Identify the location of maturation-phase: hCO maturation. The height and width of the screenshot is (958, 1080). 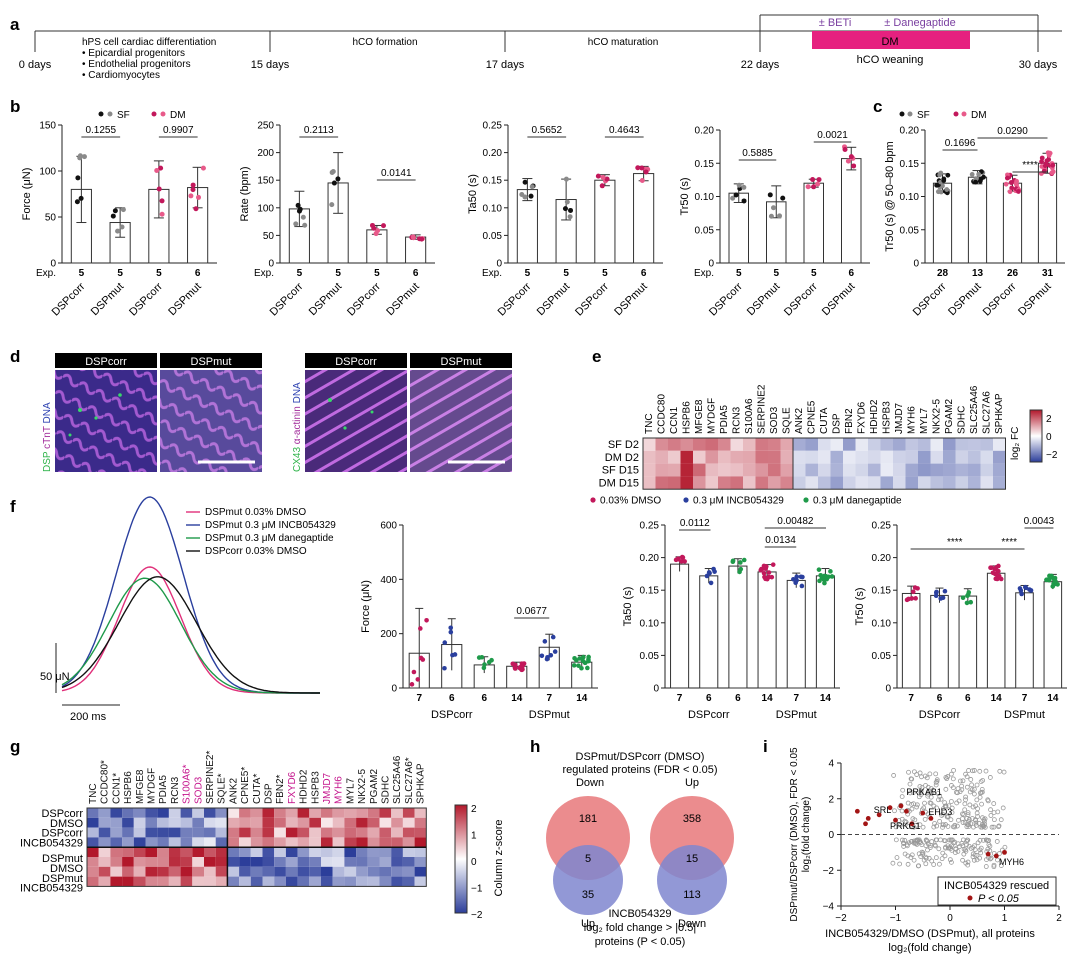
(623, 42).